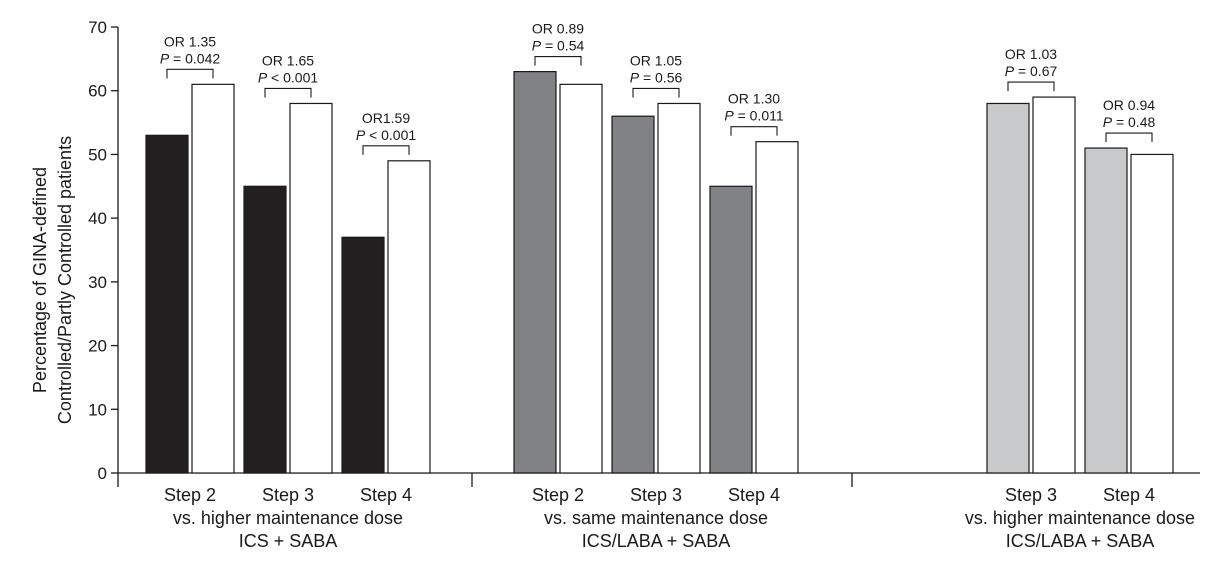 This screenshot has width=1217, height=563. Describe the element at coordinates (1133, 122) in the screenshot. I see `p-value: = 0.48` at that location.